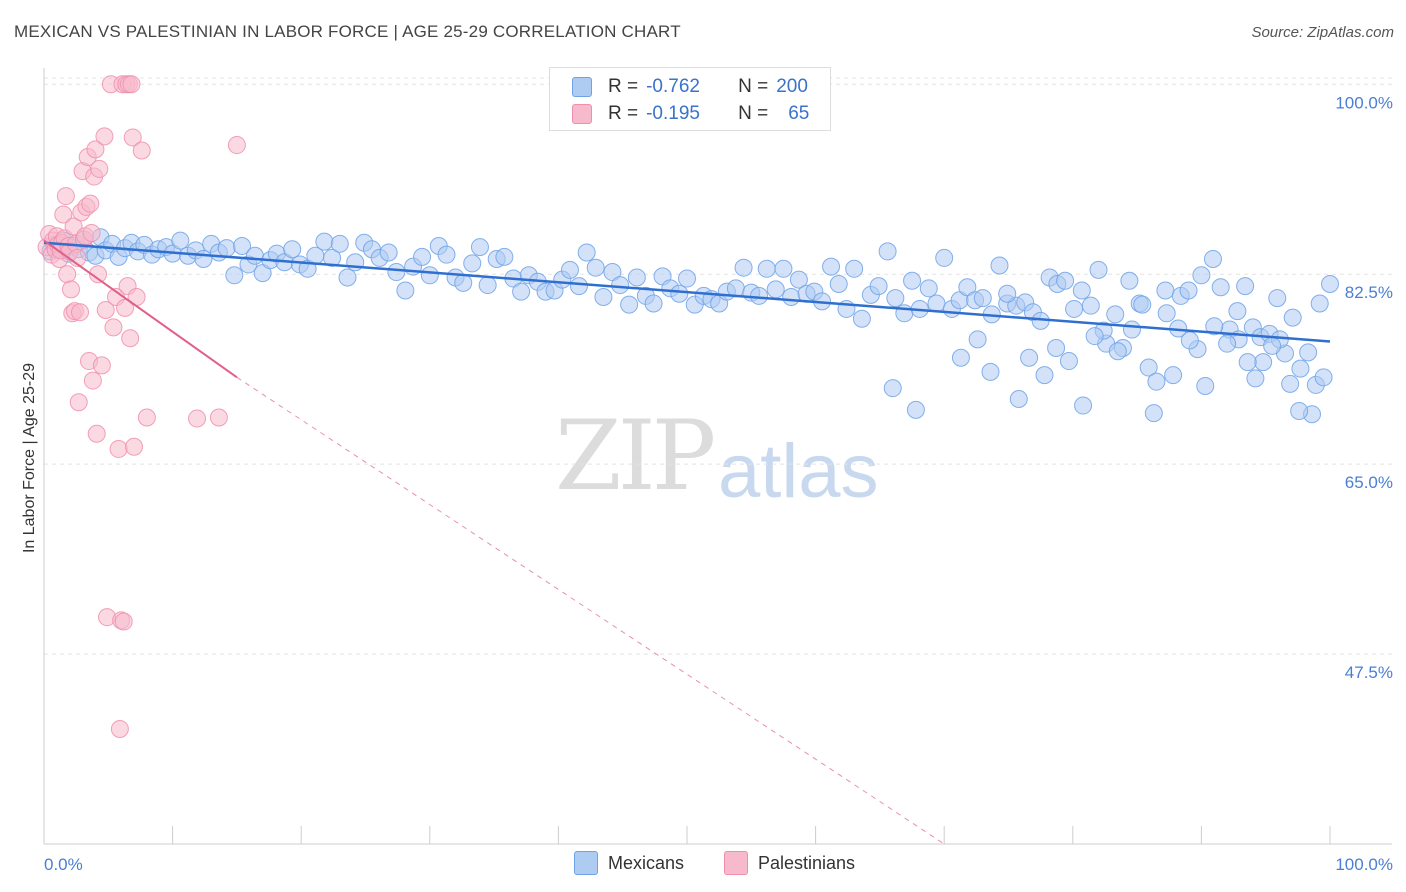 This screenshot has height=892, width=1406. What do you see at coordinates (690, 99) in the screenshot?
I see `stats-legend: R = -0.762 N = 200 R = -0.195 N = 65` at bounding box center [690, 99].